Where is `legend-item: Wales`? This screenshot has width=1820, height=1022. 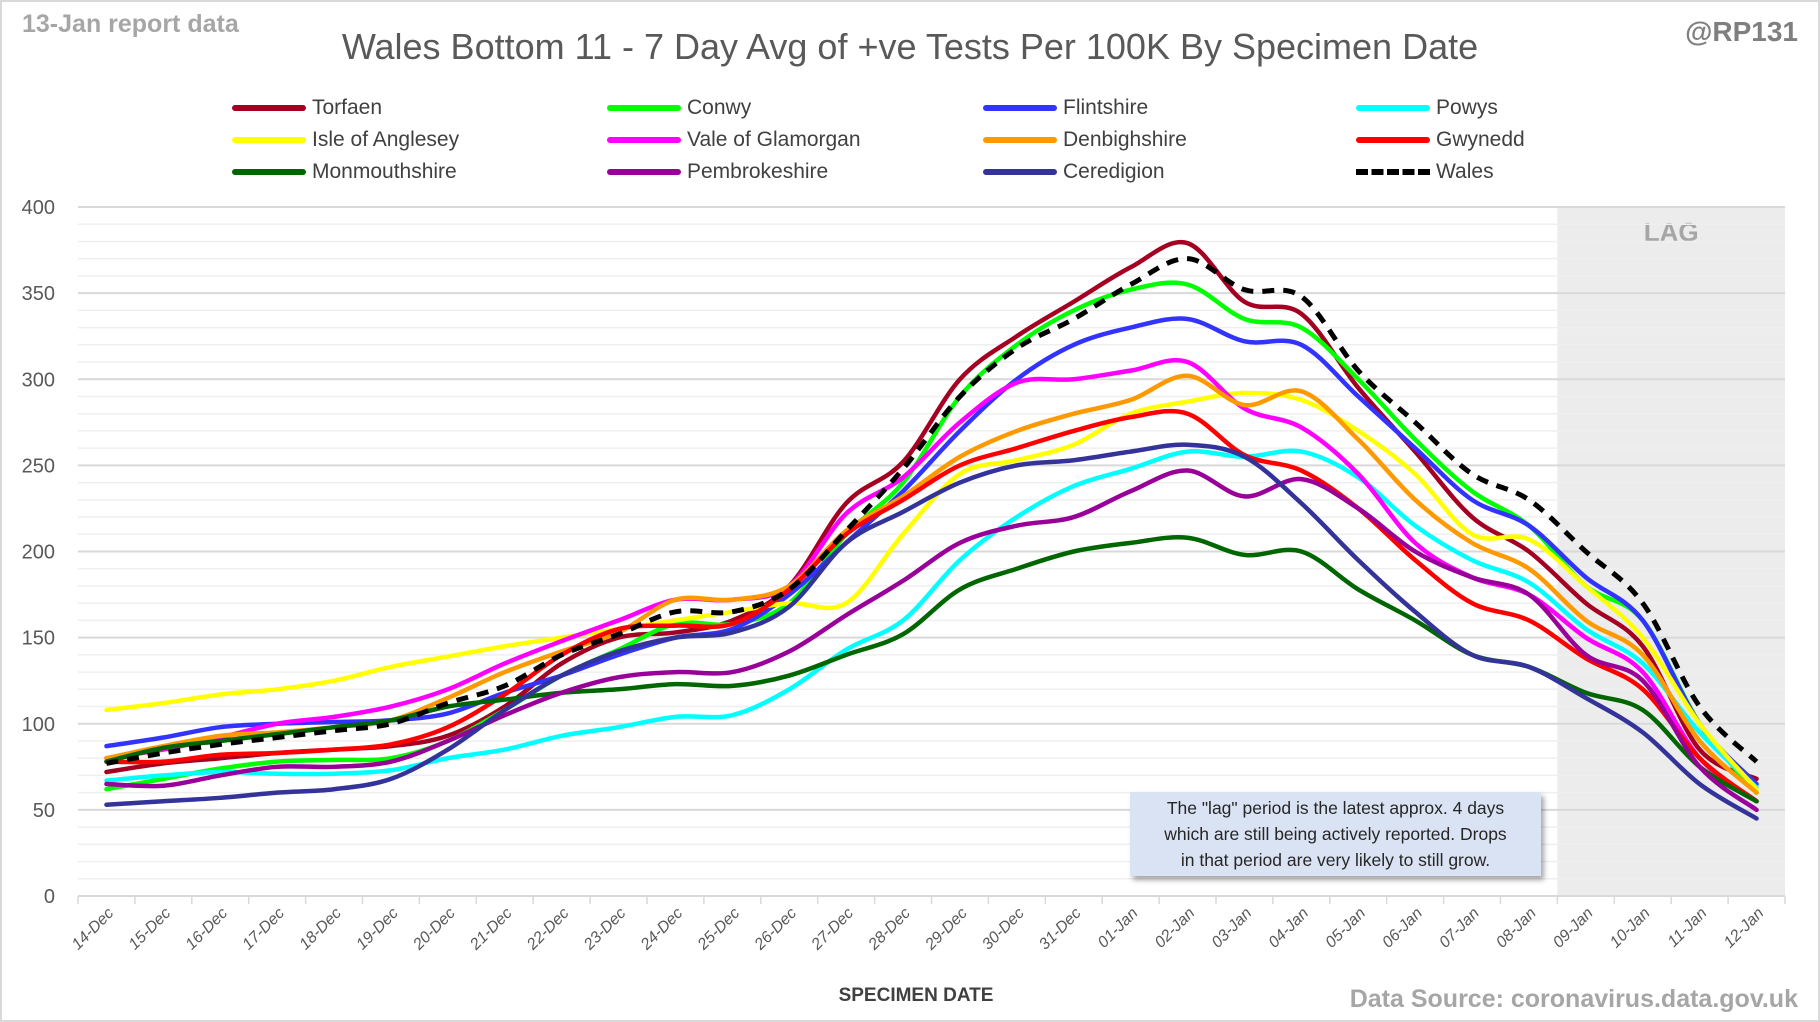 legend-item: Wales is located at coordinates (1425, 172).